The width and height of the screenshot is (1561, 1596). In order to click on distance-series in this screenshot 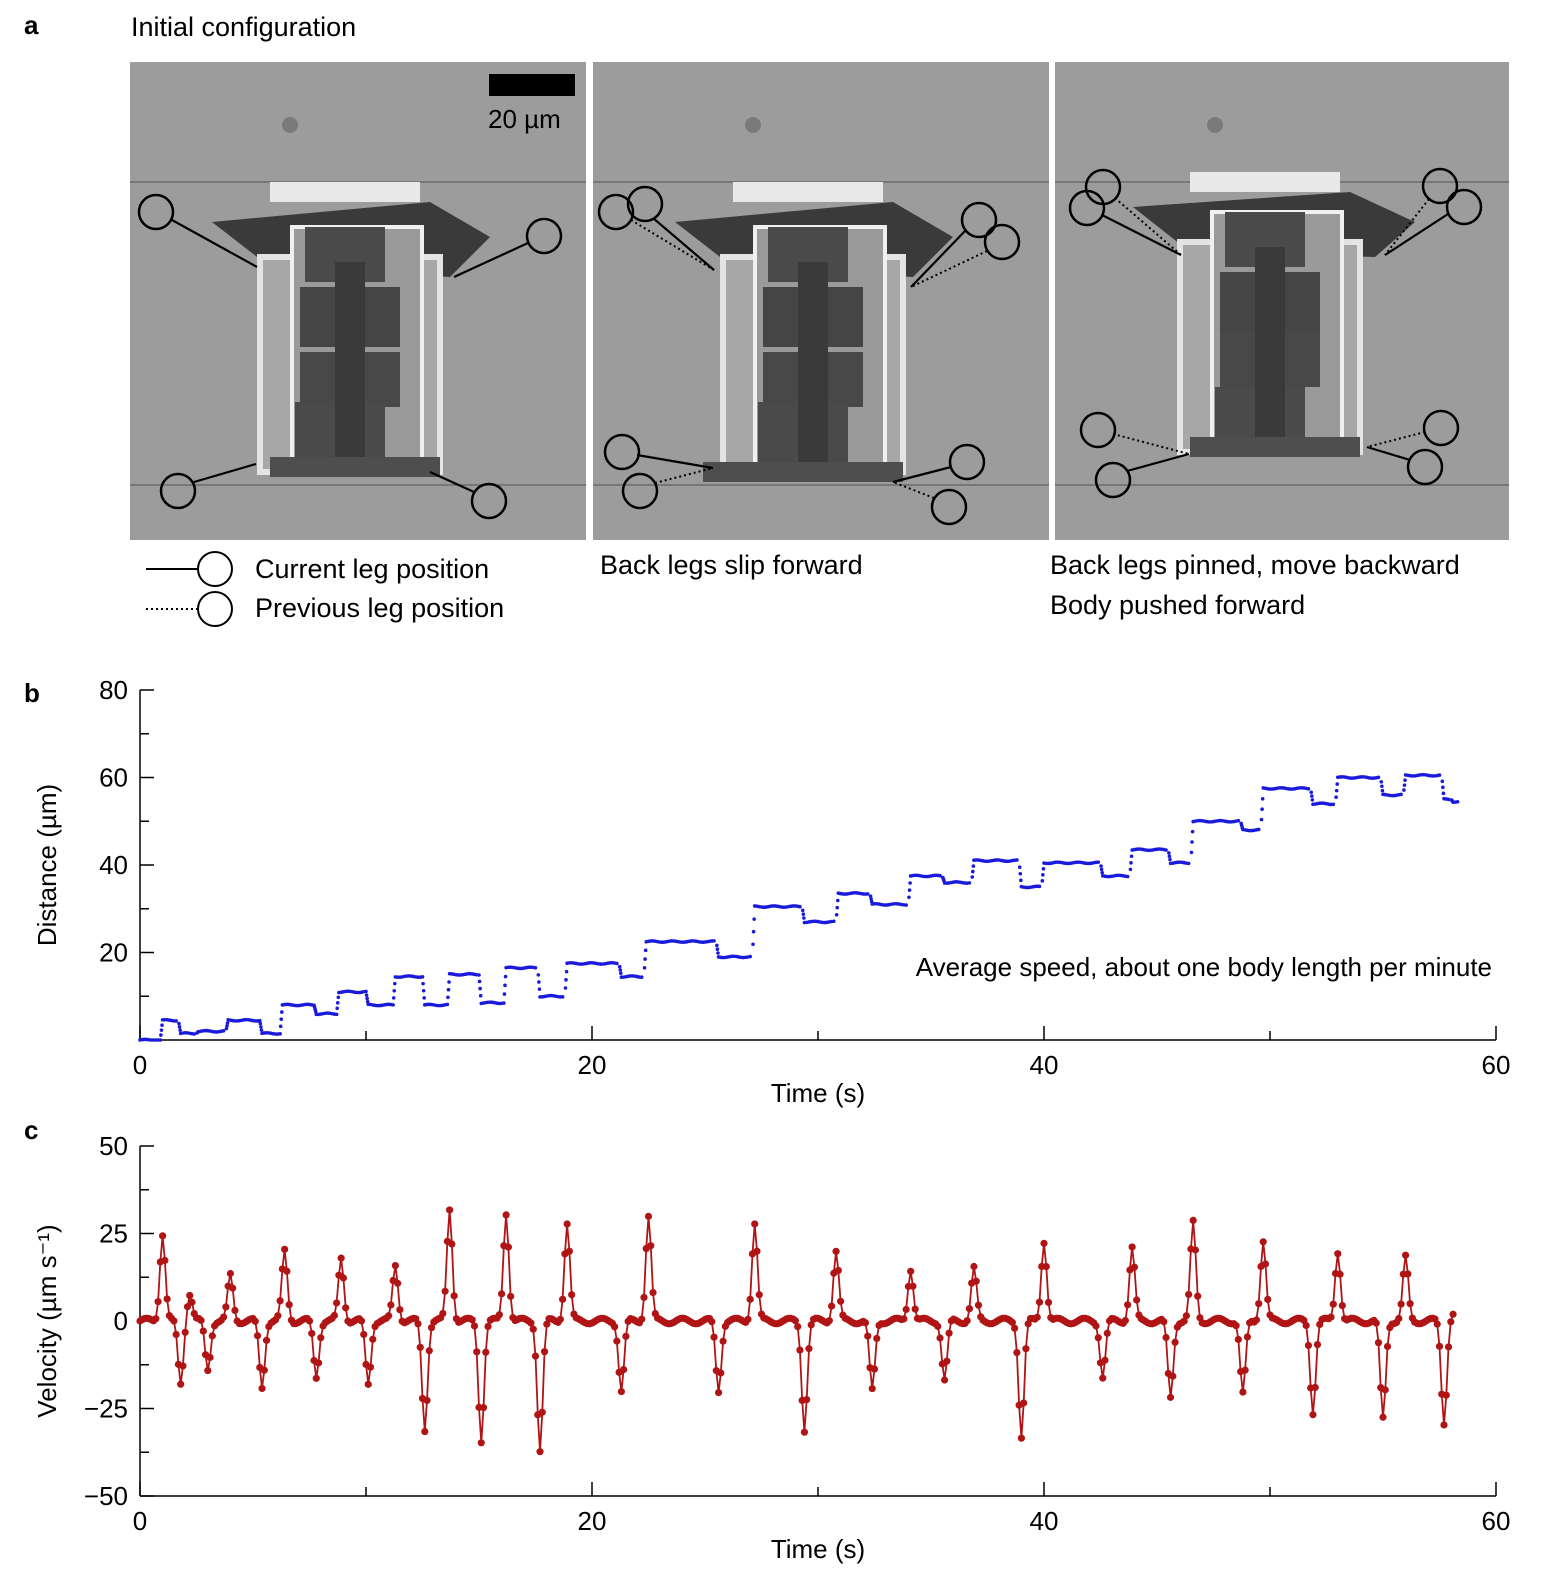, I will do `click(799, 907)`.